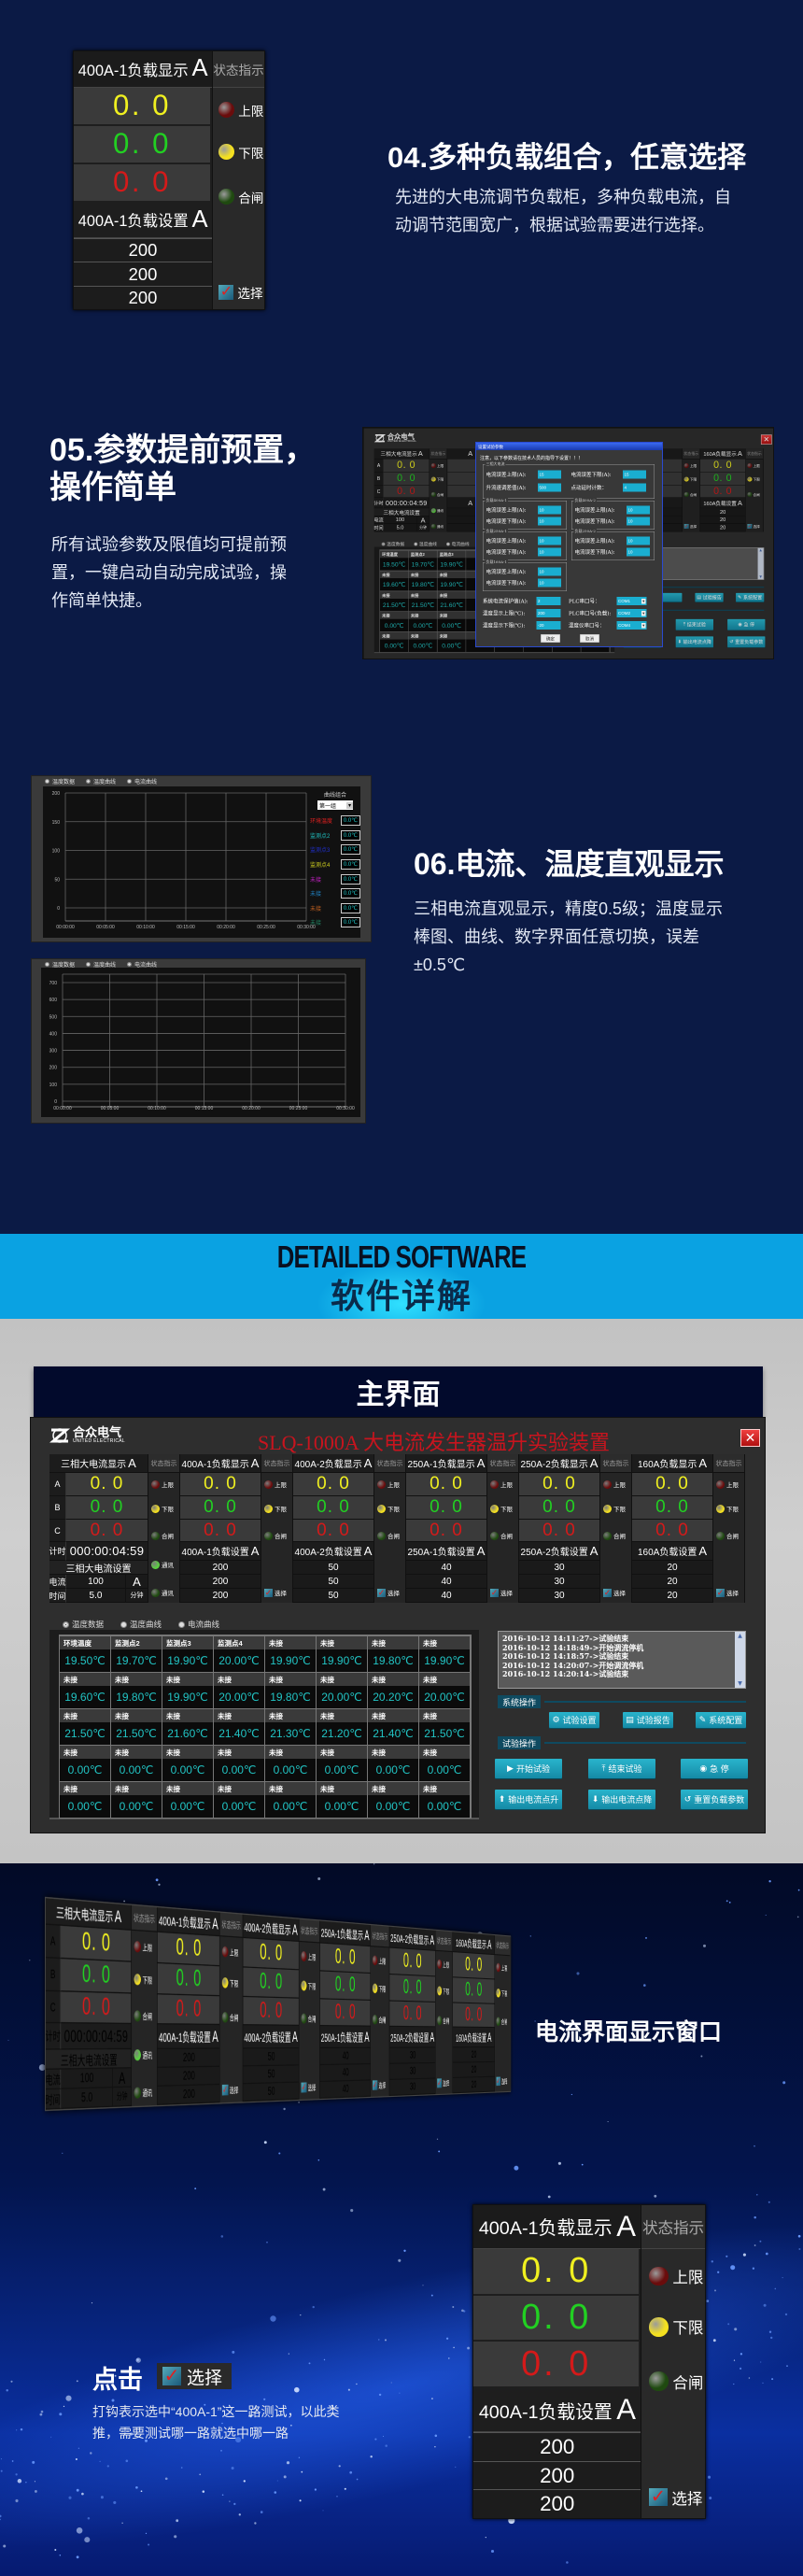 This screenshot has width=803, height=2576. I want to click on button-play: ▶ 开始试验, so click(528, 1768).